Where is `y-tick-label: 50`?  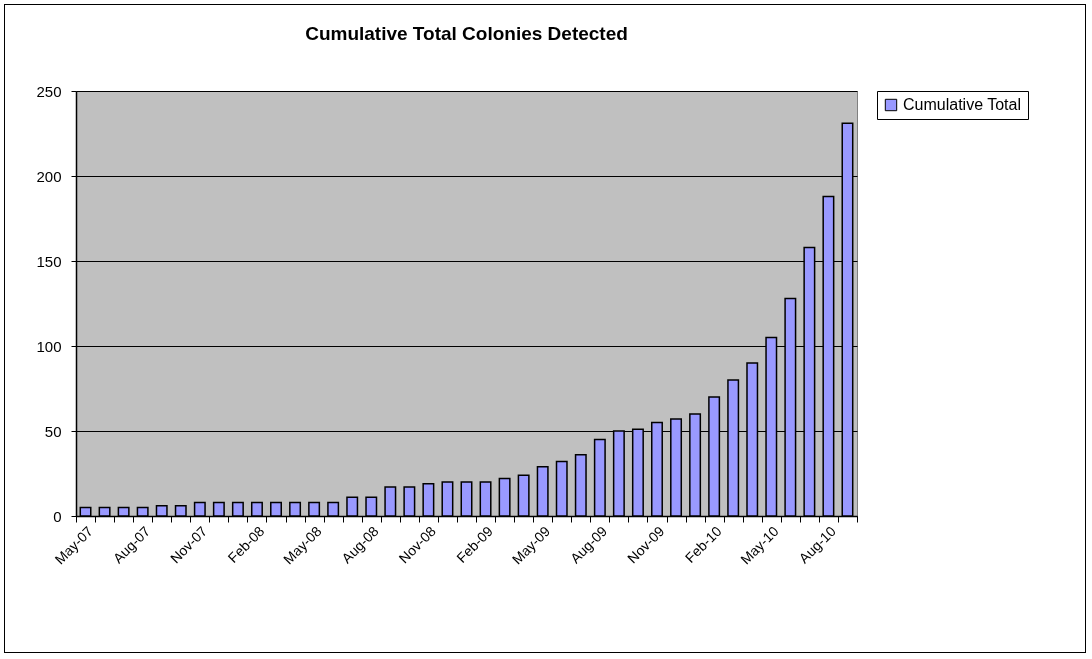 y-tick-label: 50 is located at coordinates (53, 431).